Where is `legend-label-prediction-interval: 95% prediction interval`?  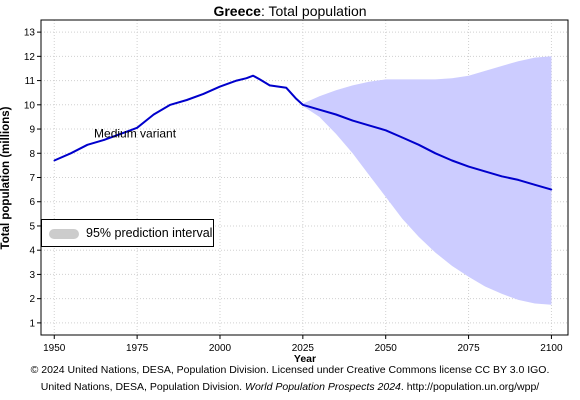
legend-label-prediction-interval: 95% prediction interval is located at coordinates (149, 233).